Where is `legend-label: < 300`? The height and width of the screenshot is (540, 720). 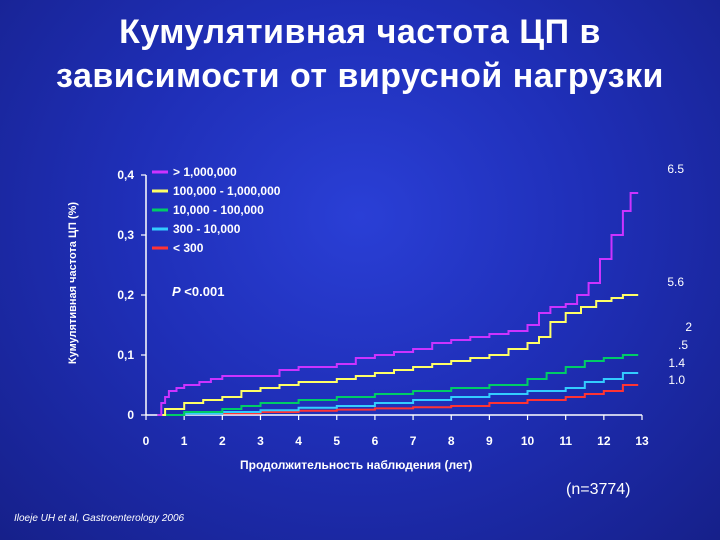 legend-label: < 300 is located at coordinates (188, 248).